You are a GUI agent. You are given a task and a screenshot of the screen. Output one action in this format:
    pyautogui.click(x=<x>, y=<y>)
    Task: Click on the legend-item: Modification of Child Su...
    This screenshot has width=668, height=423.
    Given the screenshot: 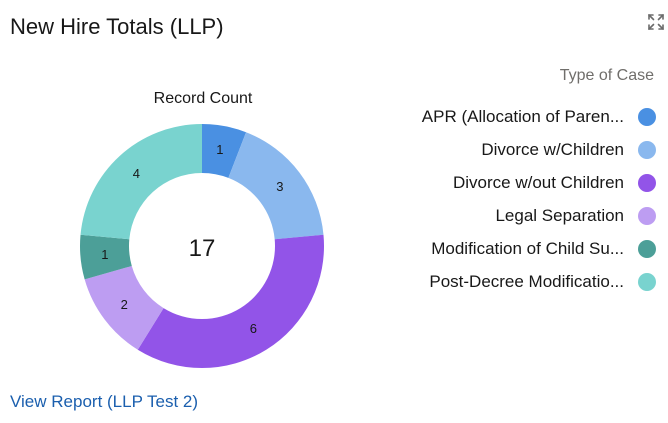 What is the action you would take?
    pyautogui.click(x=539, y=248)
    